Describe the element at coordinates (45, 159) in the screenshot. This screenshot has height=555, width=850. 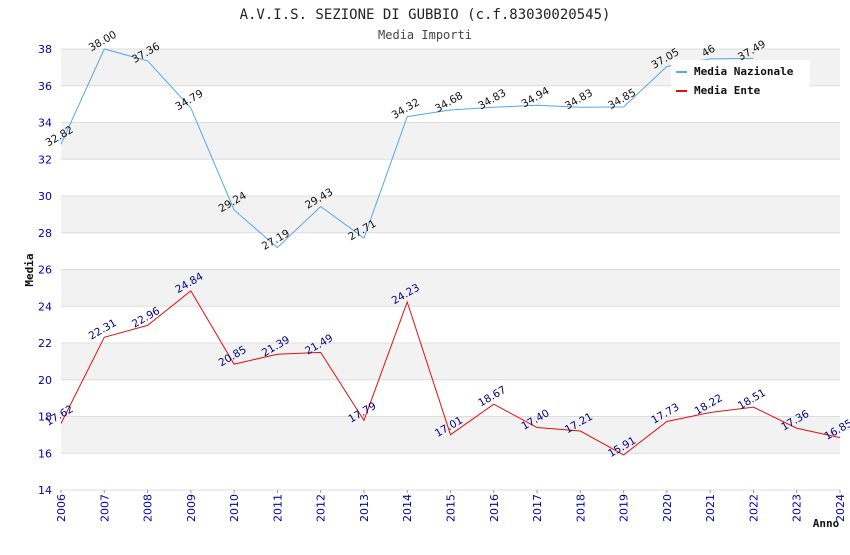
I see `y-tick-label: 32` at that location.